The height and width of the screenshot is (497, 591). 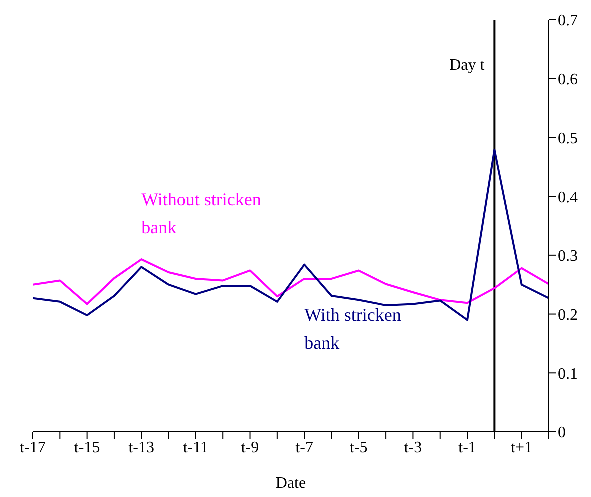 I want to click on series-label: Without stricken bank, so click(x=202, y=213).